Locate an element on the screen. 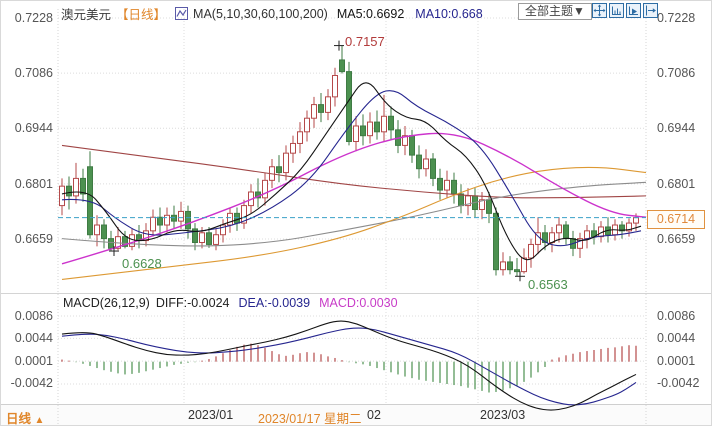  footer-period-selector: 日线 ▲ is located at coordinates (25, 417).